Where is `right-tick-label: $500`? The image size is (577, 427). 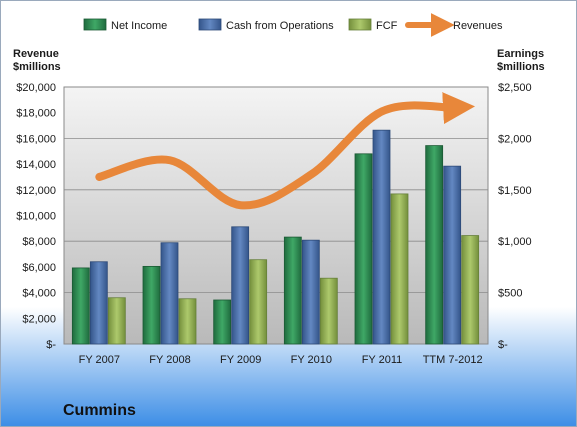
right-tick-label: $500 is located at coordinates (510, 294).